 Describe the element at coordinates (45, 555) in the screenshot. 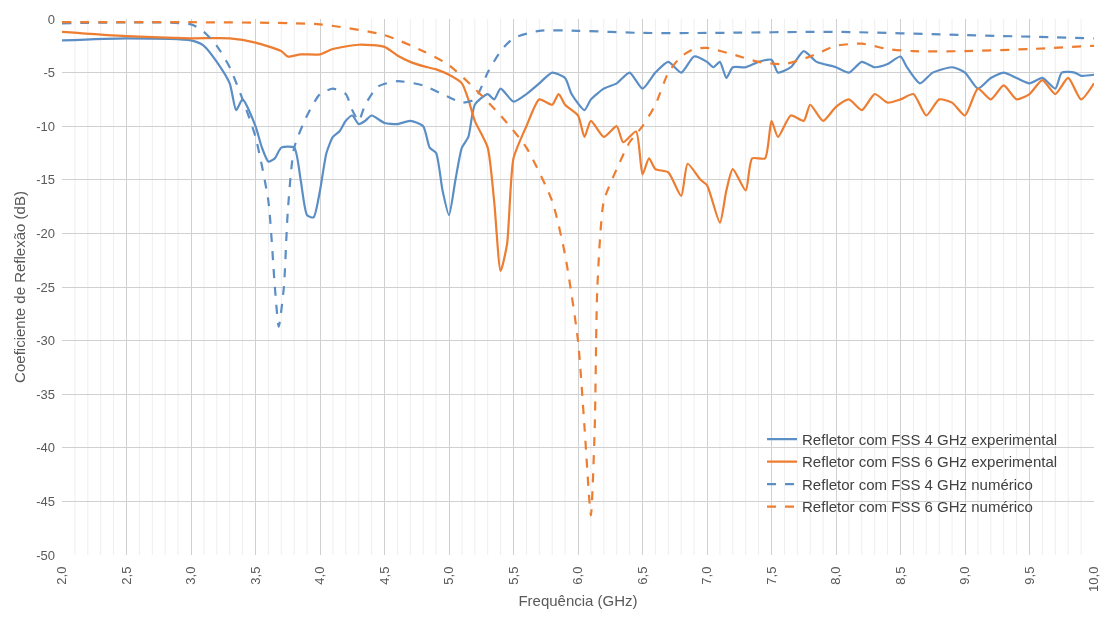

I see `y-tick-label: -50` at that location.